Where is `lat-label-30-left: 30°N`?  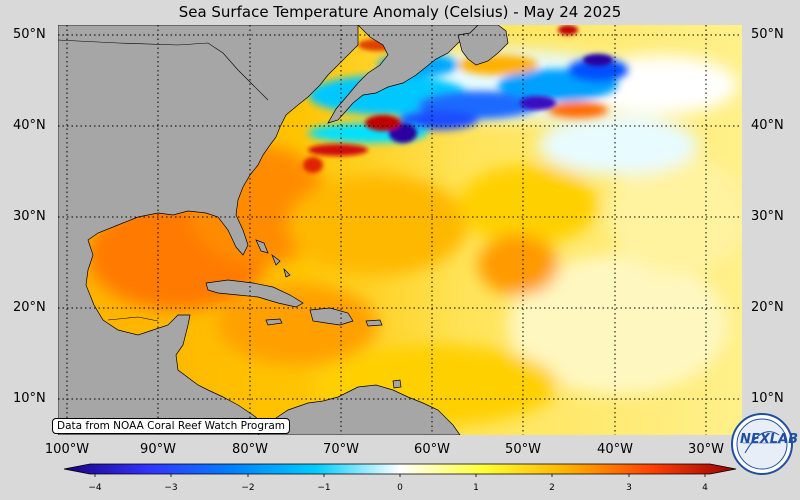
lat-label-30-left: 30°N is located at coordinates (29, 216).